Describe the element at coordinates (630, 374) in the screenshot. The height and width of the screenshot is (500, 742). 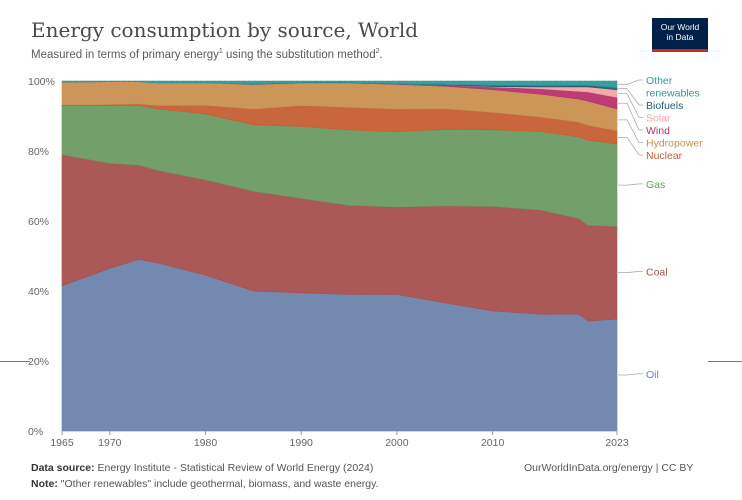
I see `legend-connector-oil` at that location.